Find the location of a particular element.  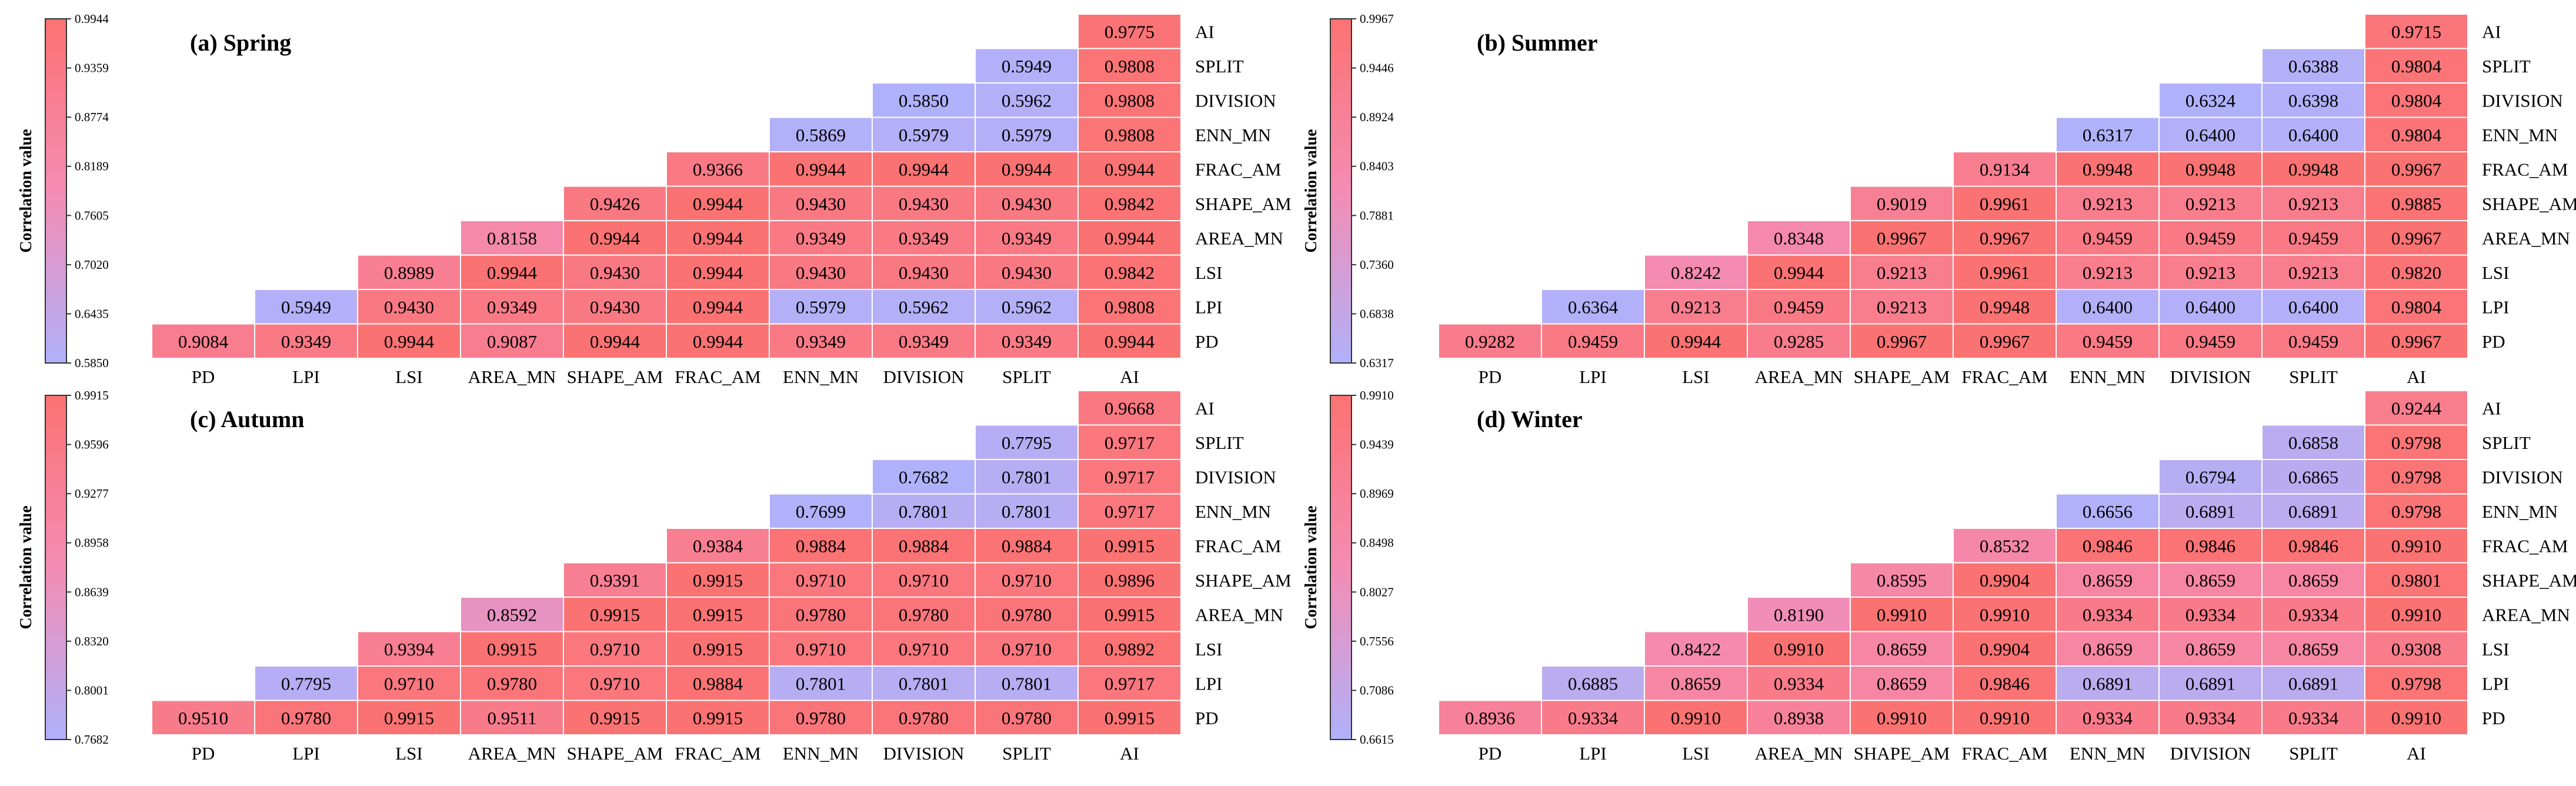

cell-value-label: 0.5962 is located at coordinates (1027, 307).